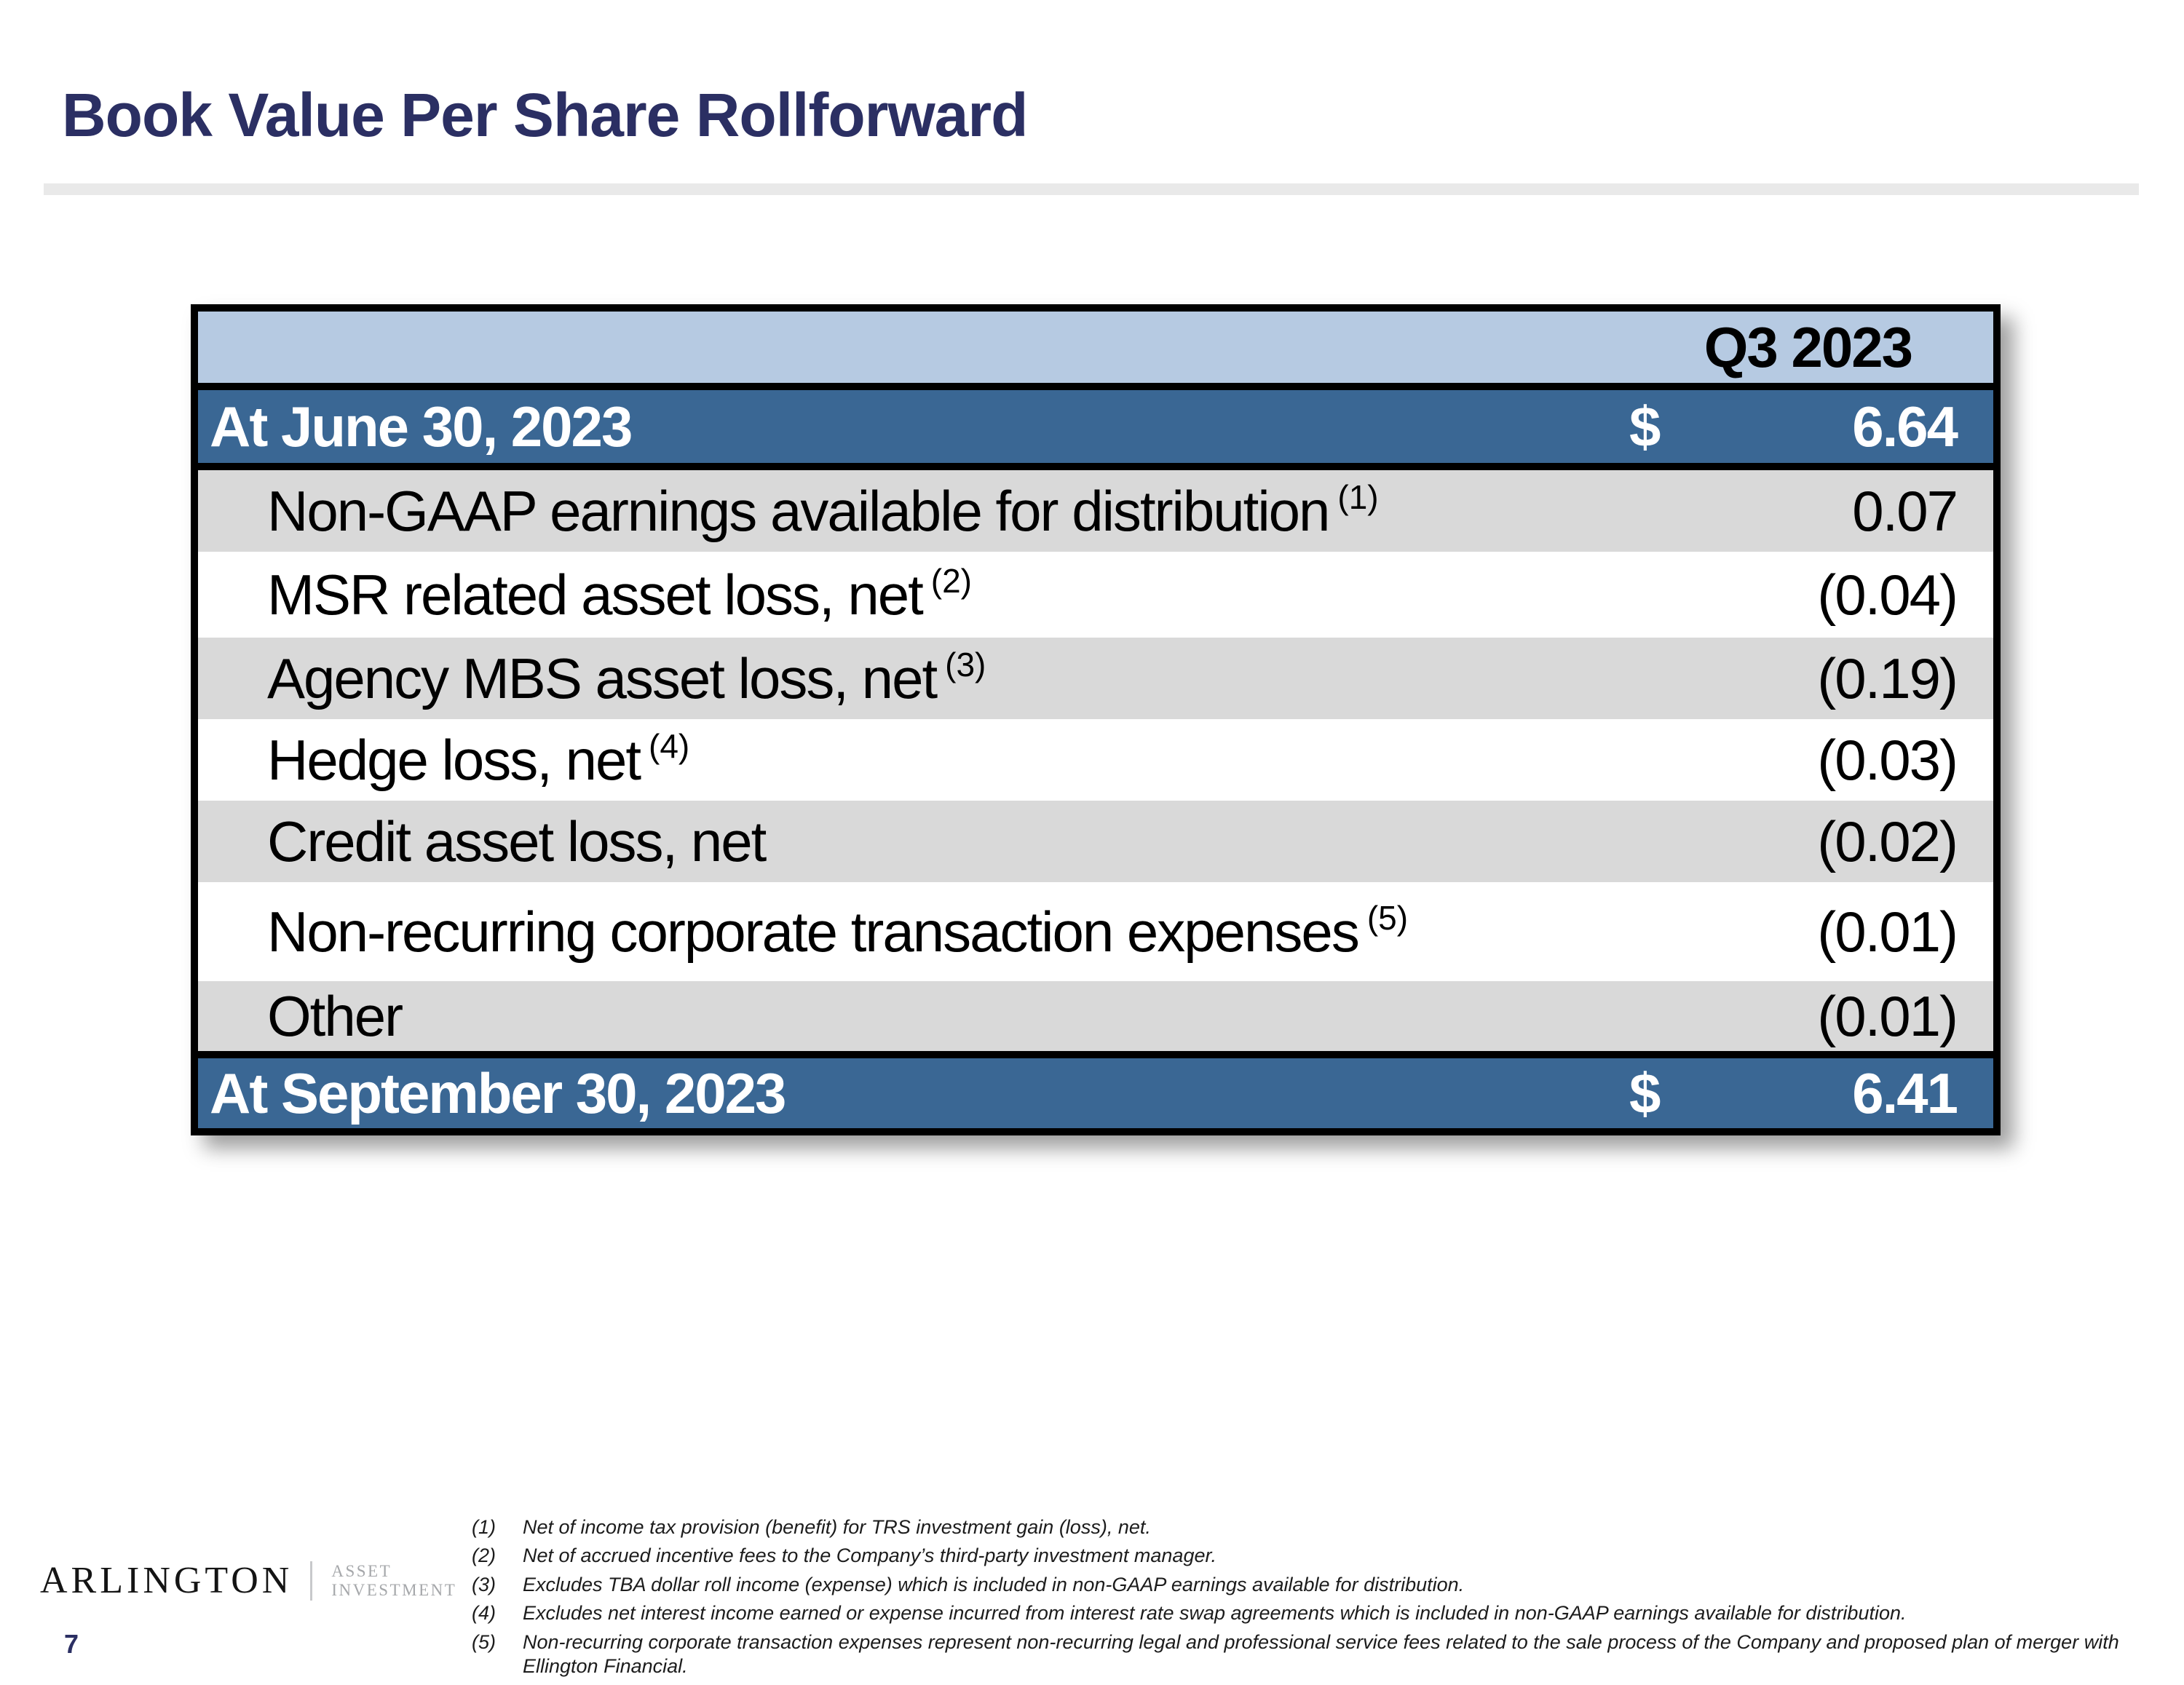  I want to click on opening-balance-row: At June 30, 2023 $ 6.64, so click(1095, 430).